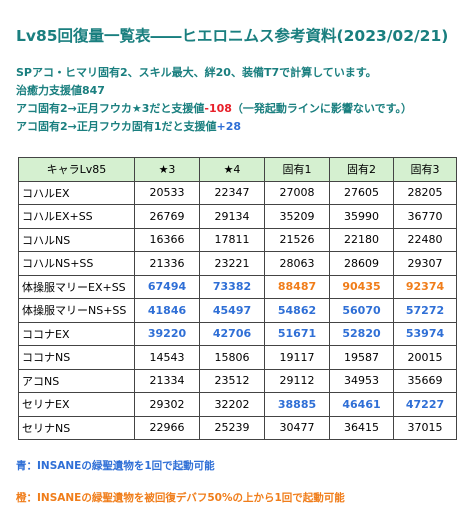 This screenshot has height=530, width=474. I want to click on table-row: 体操服マリーEX+SS 67494 73382 88487 90435 92374, so click(237, 286).